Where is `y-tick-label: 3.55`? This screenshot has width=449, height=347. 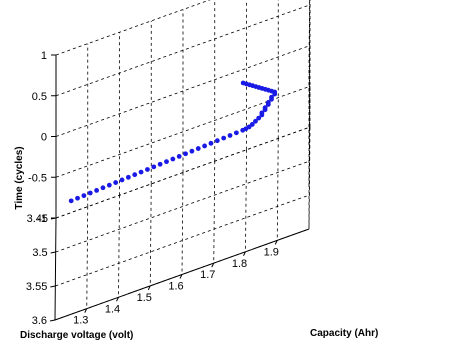 y-tick-label: 3.55 is located at coordinates (36, 287).